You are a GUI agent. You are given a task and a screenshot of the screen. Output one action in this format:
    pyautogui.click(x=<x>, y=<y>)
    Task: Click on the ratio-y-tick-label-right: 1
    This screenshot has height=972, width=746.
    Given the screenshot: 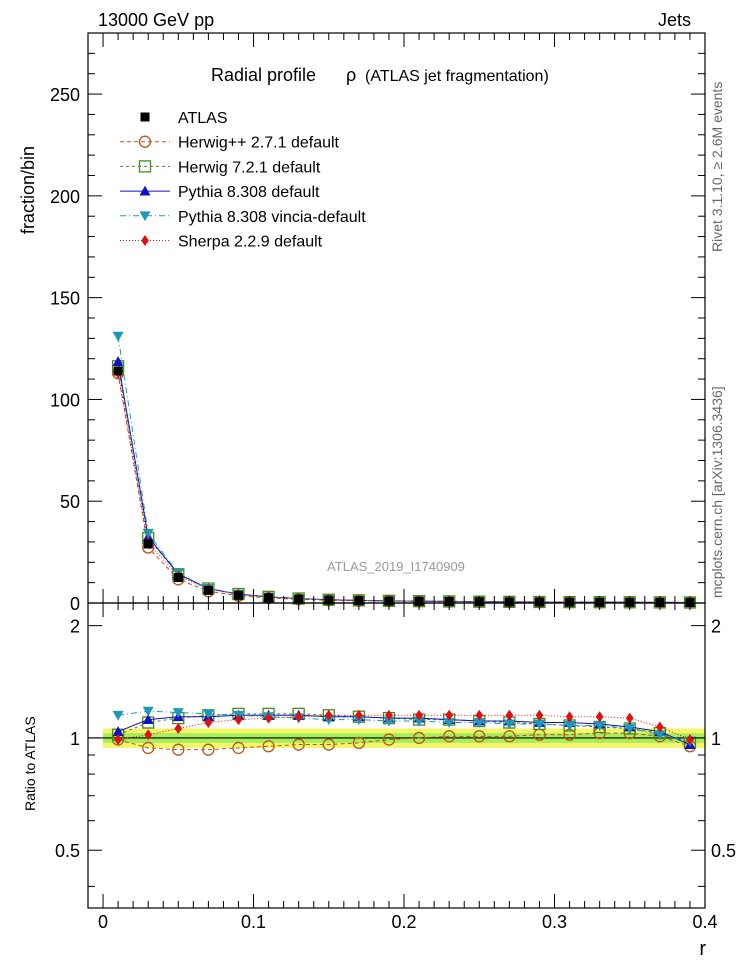 What is the action you would take?
    pyautogui.click(x=716, y=739)
    